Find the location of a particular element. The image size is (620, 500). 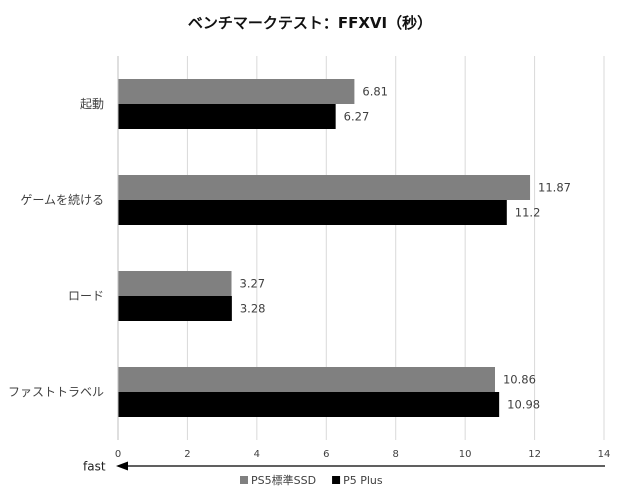

x-tick-label: 4 is located at coordinates (257, 454).